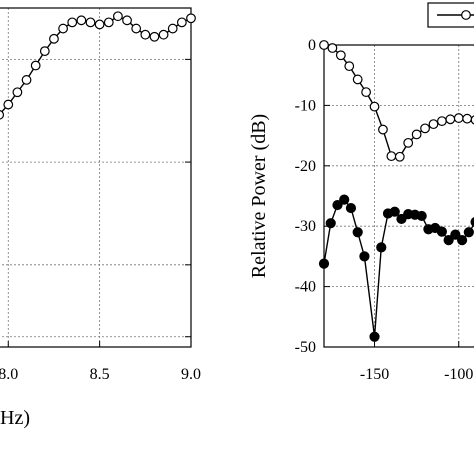  I want to click on left-x-tick-label: 8.5, so click(100, 374).